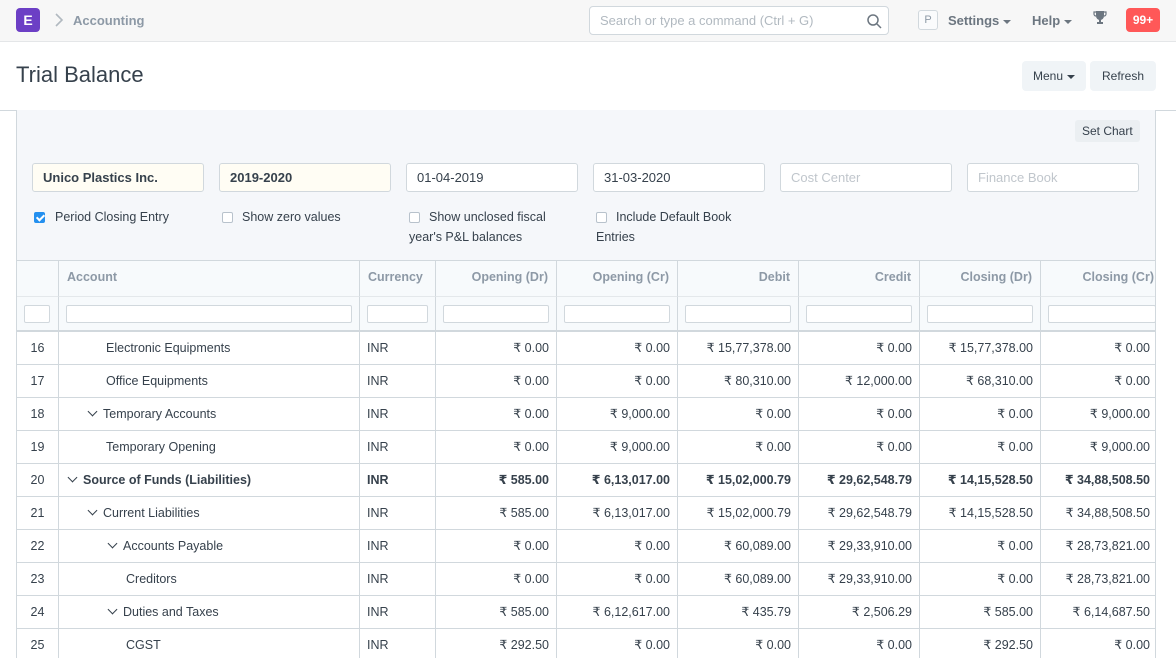 This screenshot has height=658, width=1176. I want to click on from-date-field: 01-04-2019, so click(492, 177).